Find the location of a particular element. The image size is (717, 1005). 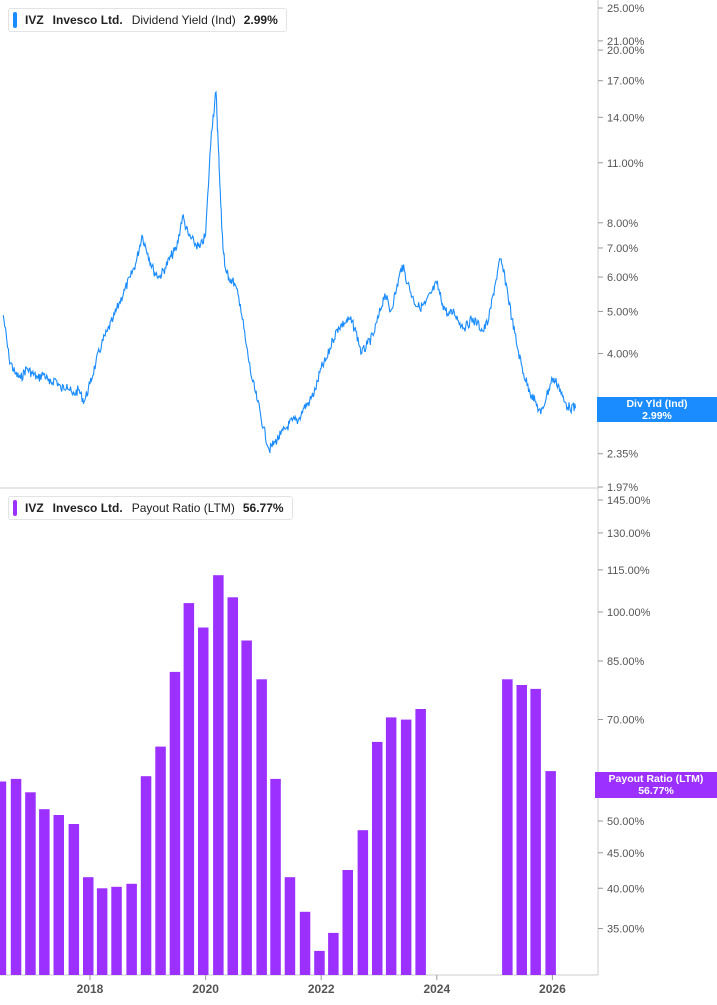

y-tick-label: 130.00% is located at coordinates (629, 534).